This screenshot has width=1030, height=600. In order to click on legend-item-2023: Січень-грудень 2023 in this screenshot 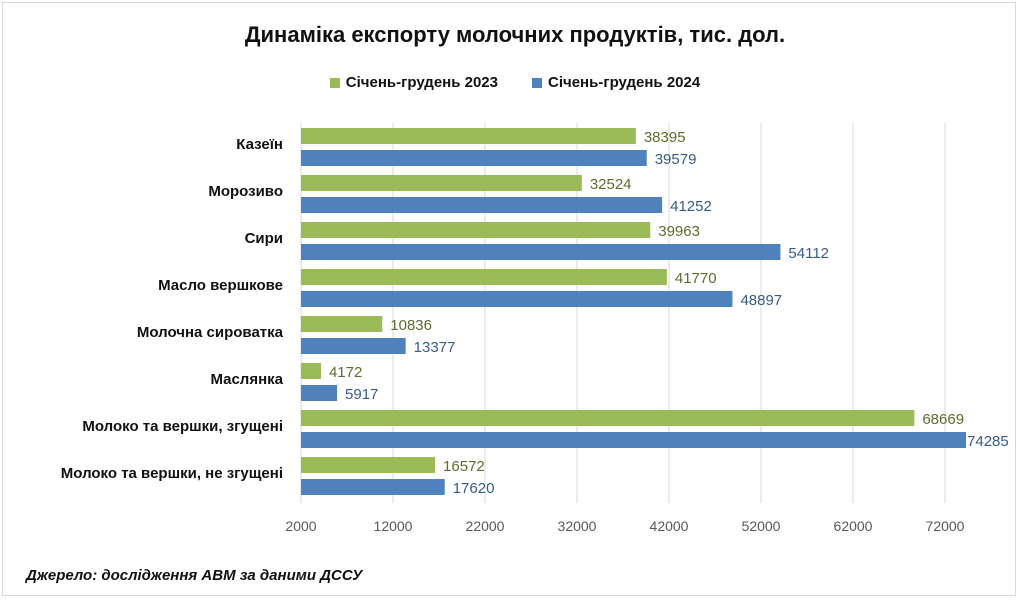, I will do `click(413, 82)`.